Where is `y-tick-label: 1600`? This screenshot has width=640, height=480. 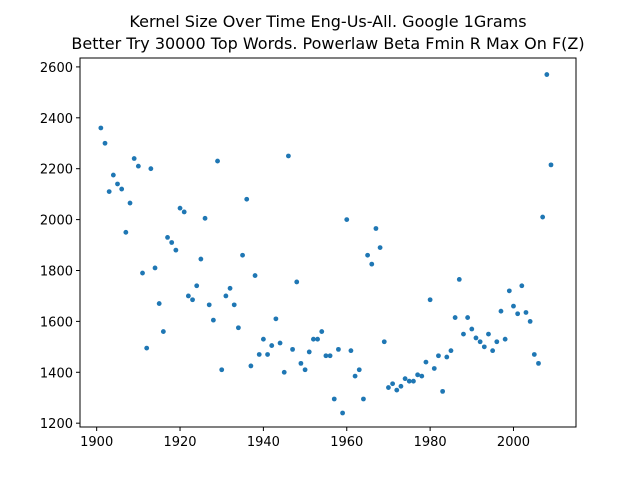 y-tick-label: 1600 is located at coordinates (56, 322).